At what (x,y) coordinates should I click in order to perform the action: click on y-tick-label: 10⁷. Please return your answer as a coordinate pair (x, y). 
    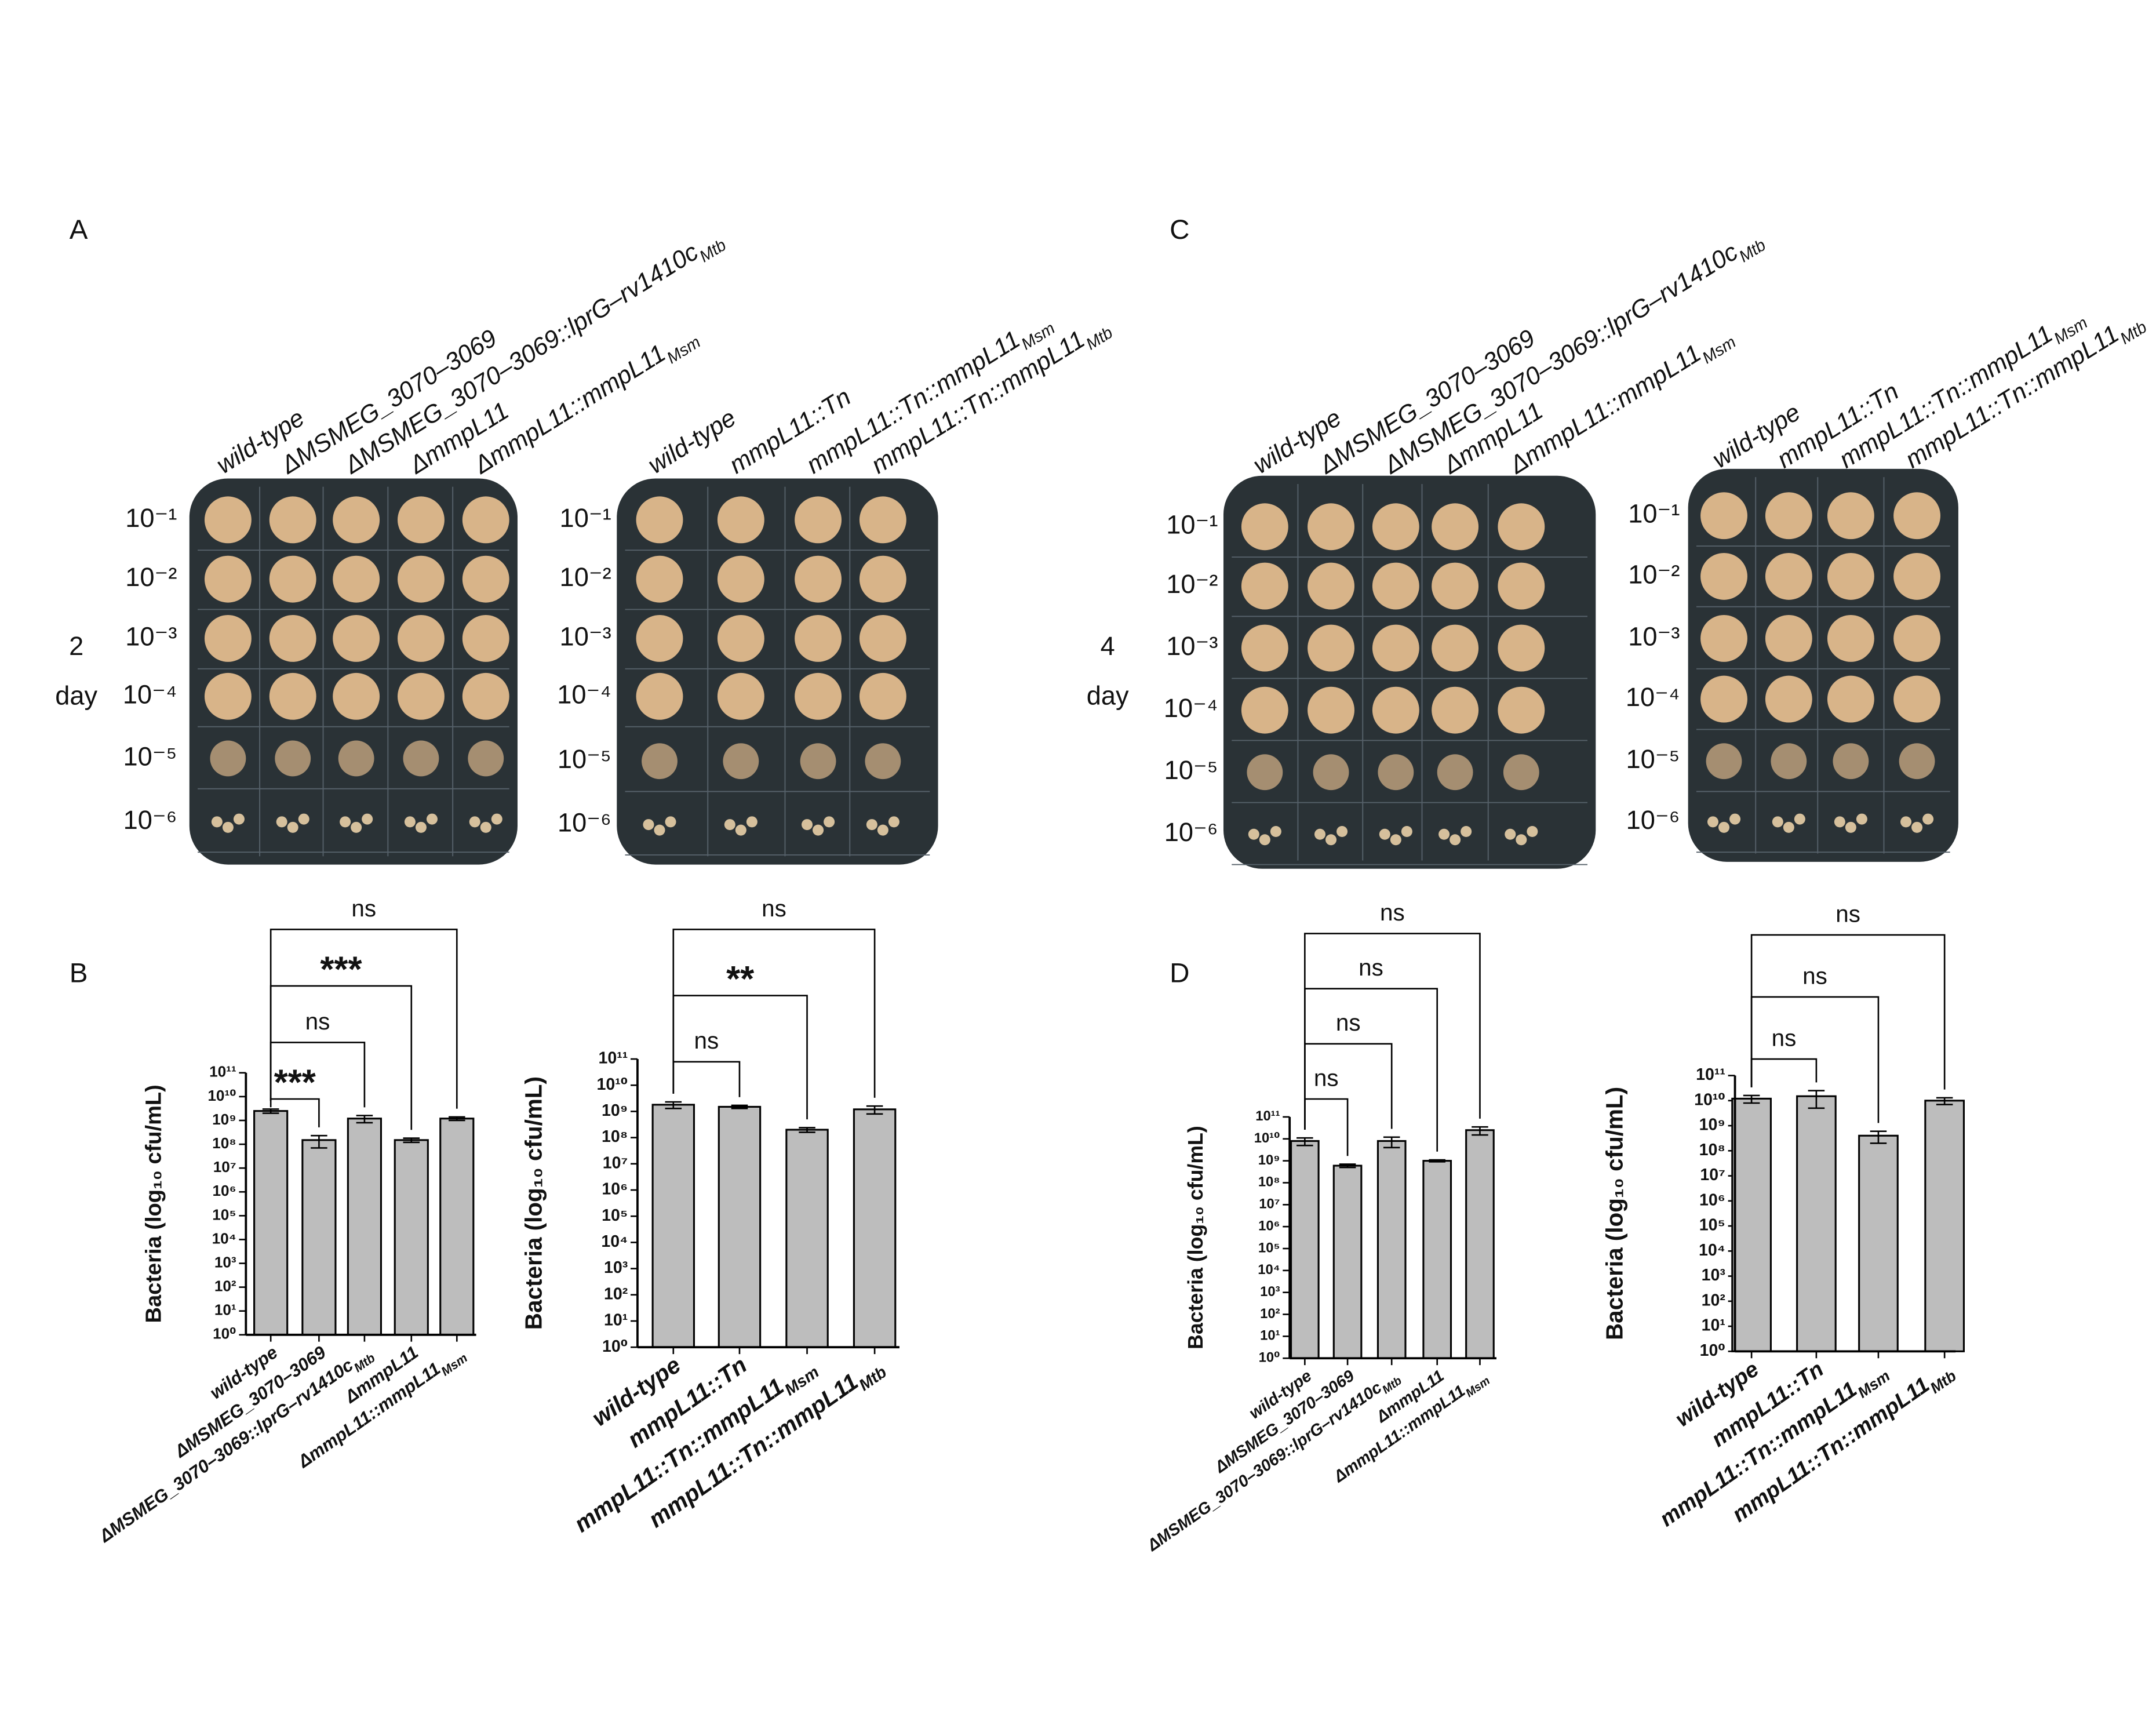
    Looking at the image, I should click on (1270, 1204).